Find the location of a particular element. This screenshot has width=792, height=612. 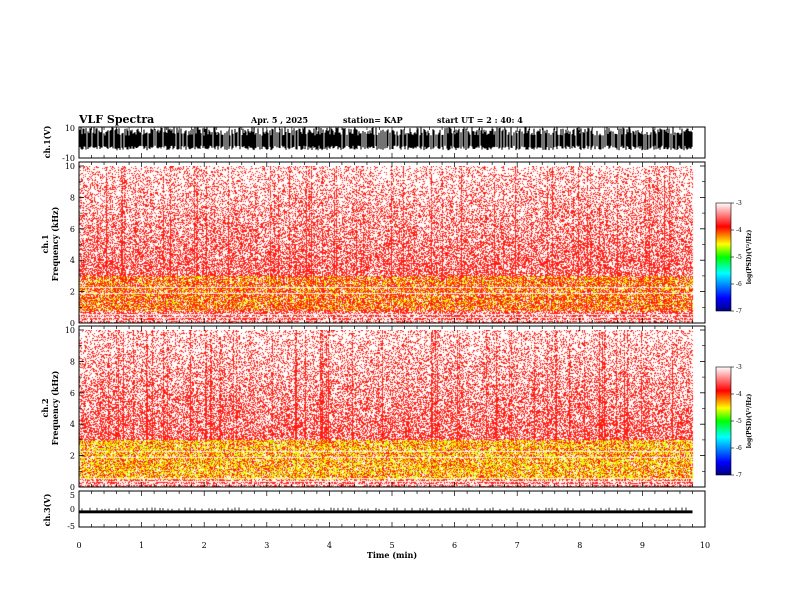

date-label: Apr. 5 , 2025 is located at coordinates (279, 120).